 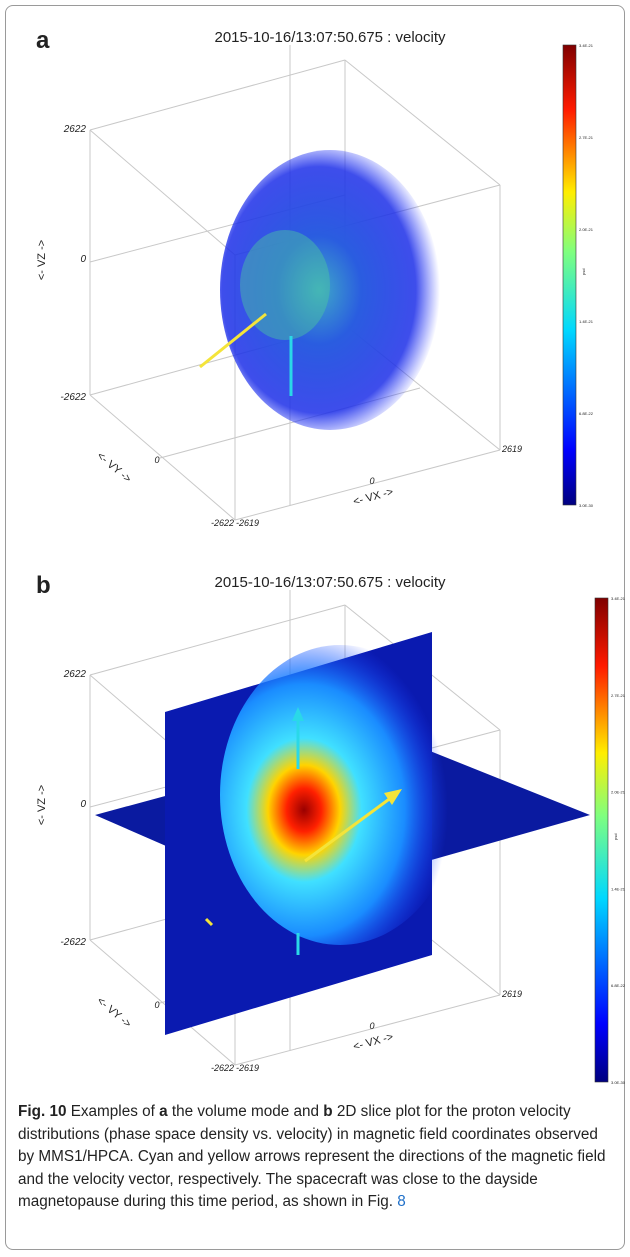 I want to click on volume-blob, so click(x=330, y=290).